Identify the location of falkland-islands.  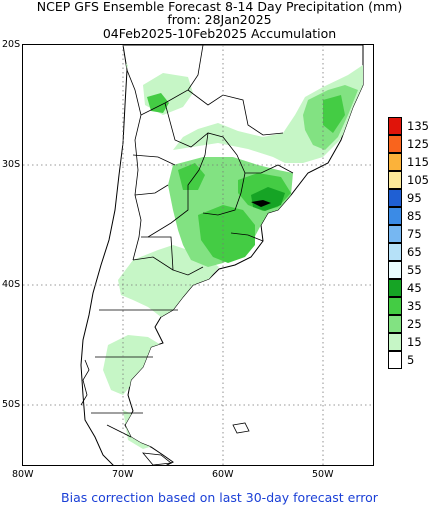
(241, 428).